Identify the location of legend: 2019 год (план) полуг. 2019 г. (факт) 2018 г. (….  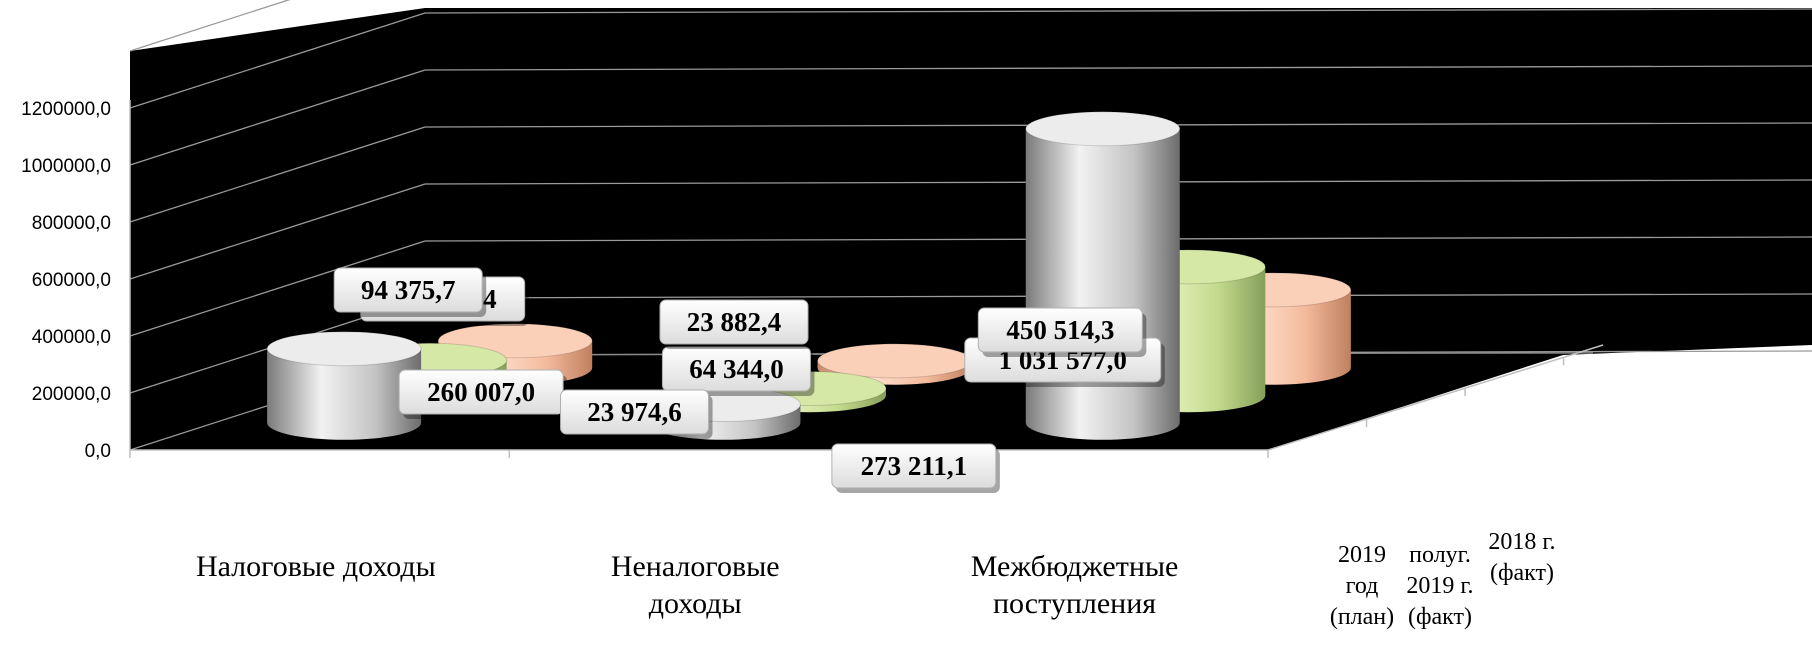
(1443, 579).